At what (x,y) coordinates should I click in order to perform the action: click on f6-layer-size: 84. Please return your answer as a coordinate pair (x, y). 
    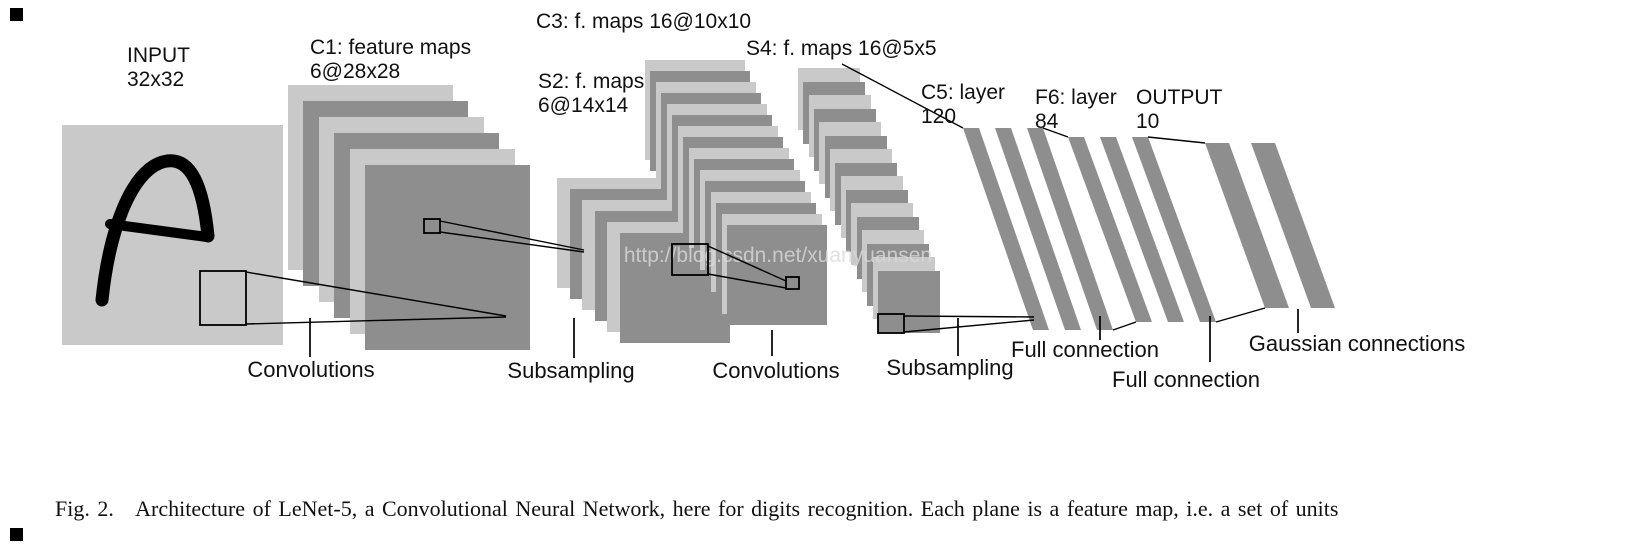
    Looking at the image, I should click on (1047, 121).